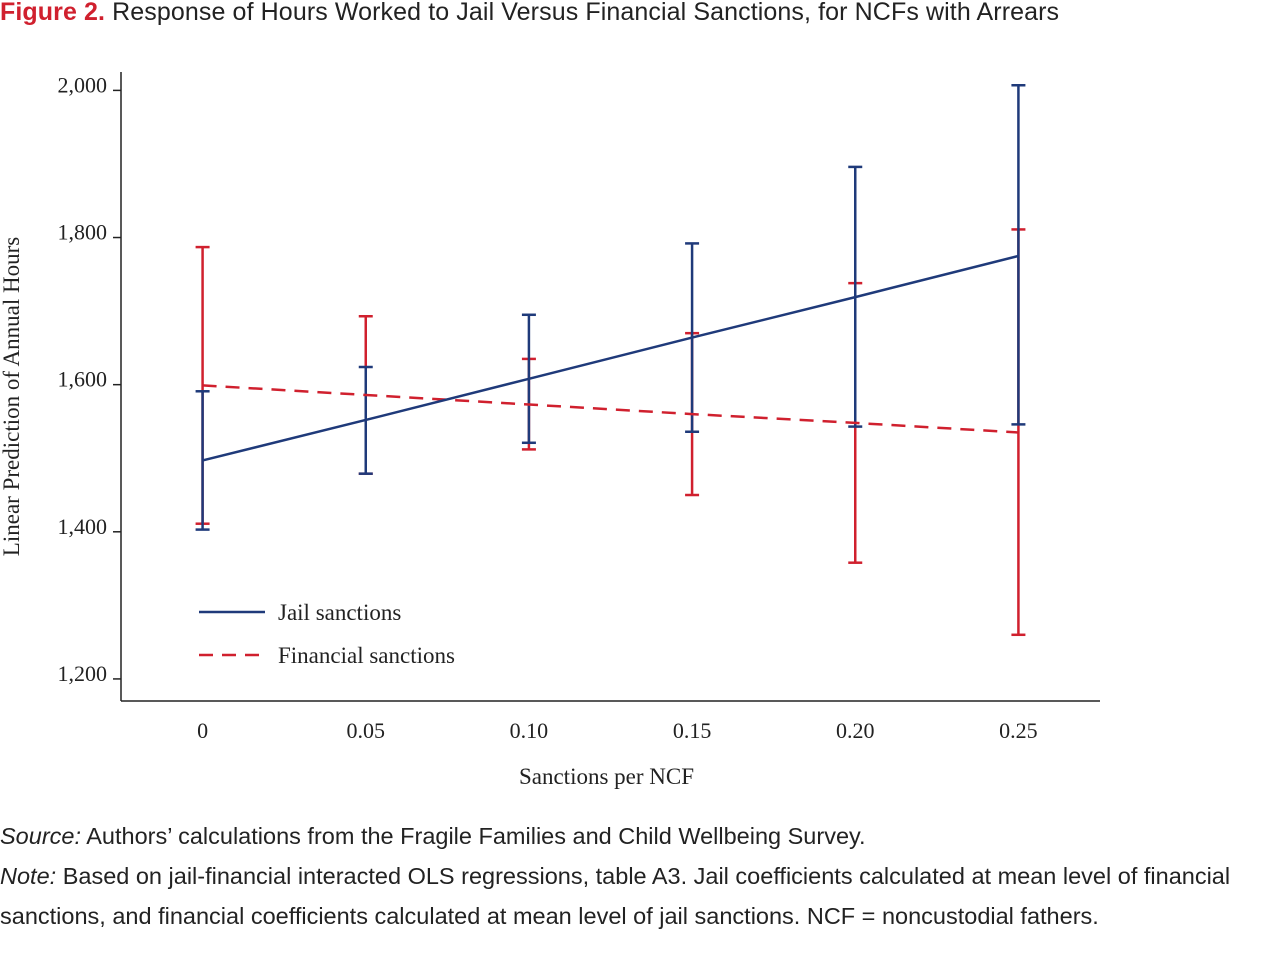 This screenshot has width=1280, height=964. I want to click on figure-label: Figure 2., so click(53, 13).